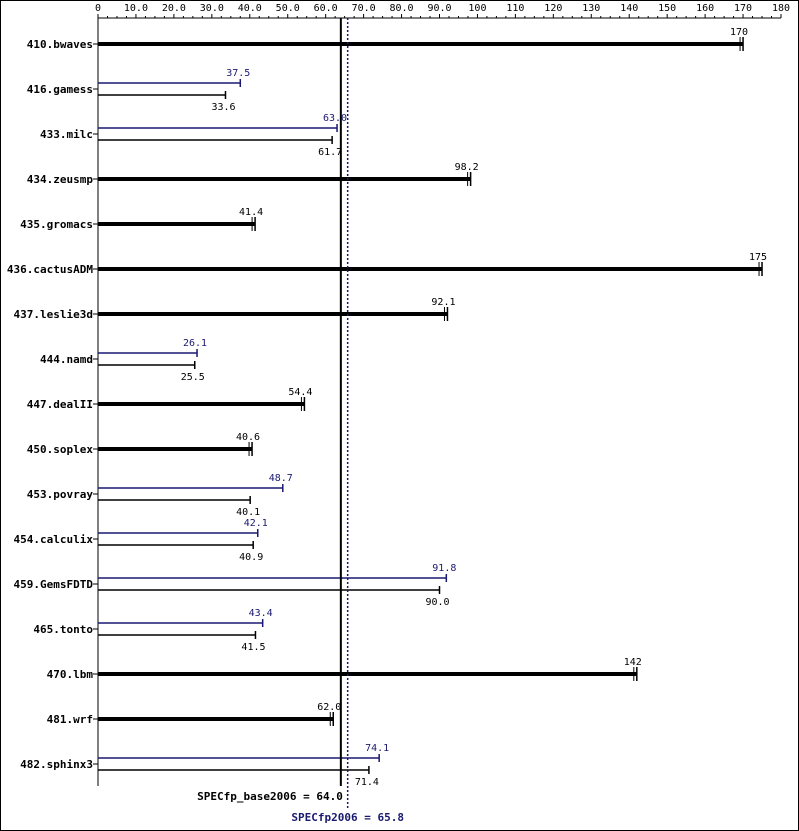 The image size is (799, 831). What do you see at coordinates (367, 782) in the screenshot?
I see `base-value-label: 71.4` at bounding box center [367, 782].